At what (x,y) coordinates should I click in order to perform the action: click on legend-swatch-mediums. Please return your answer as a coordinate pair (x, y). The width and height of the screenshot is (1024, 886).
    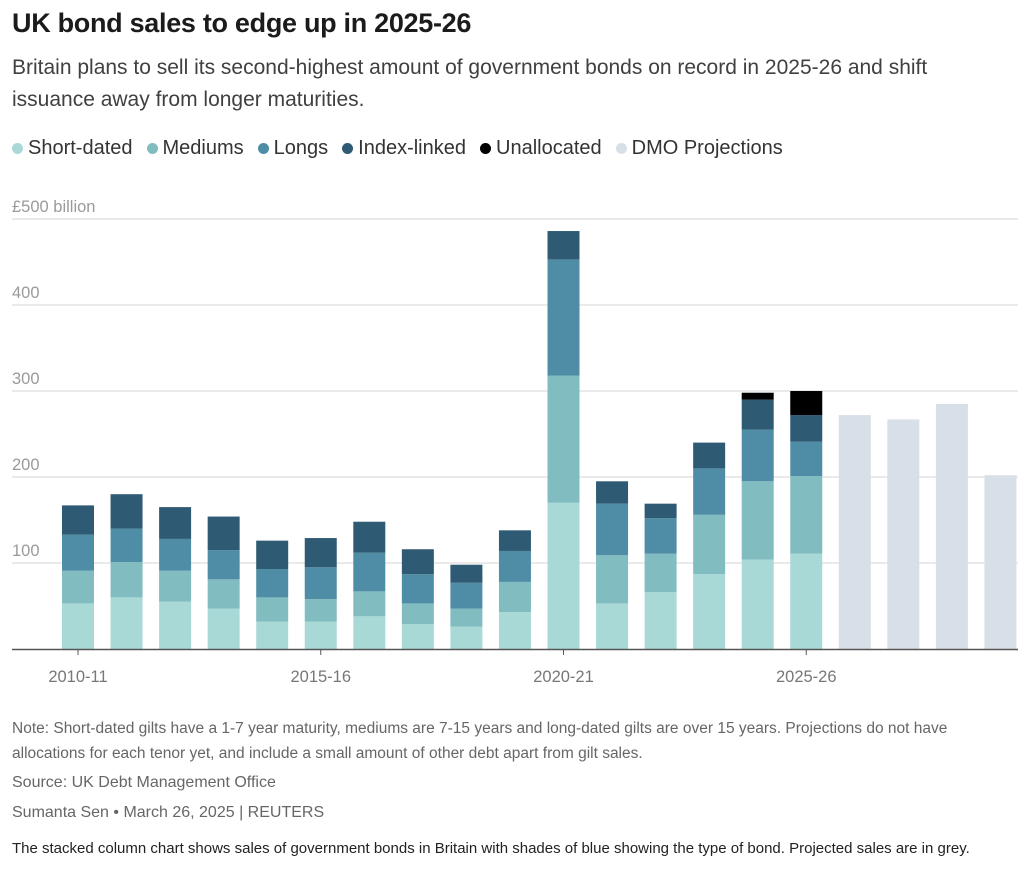
    Looking at the image, I should click on (152, 148).